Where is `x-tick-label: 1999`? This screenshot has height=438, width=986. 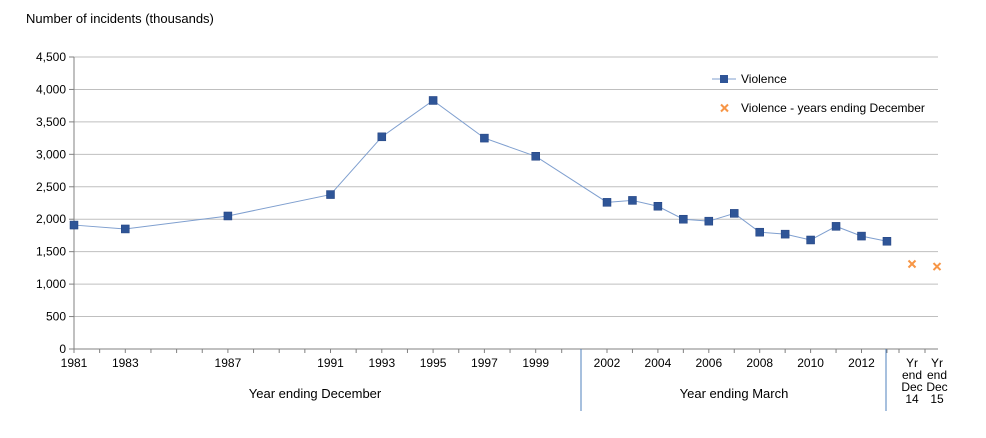 x-tick-label: 1999 is located at coordinates (535, 363).